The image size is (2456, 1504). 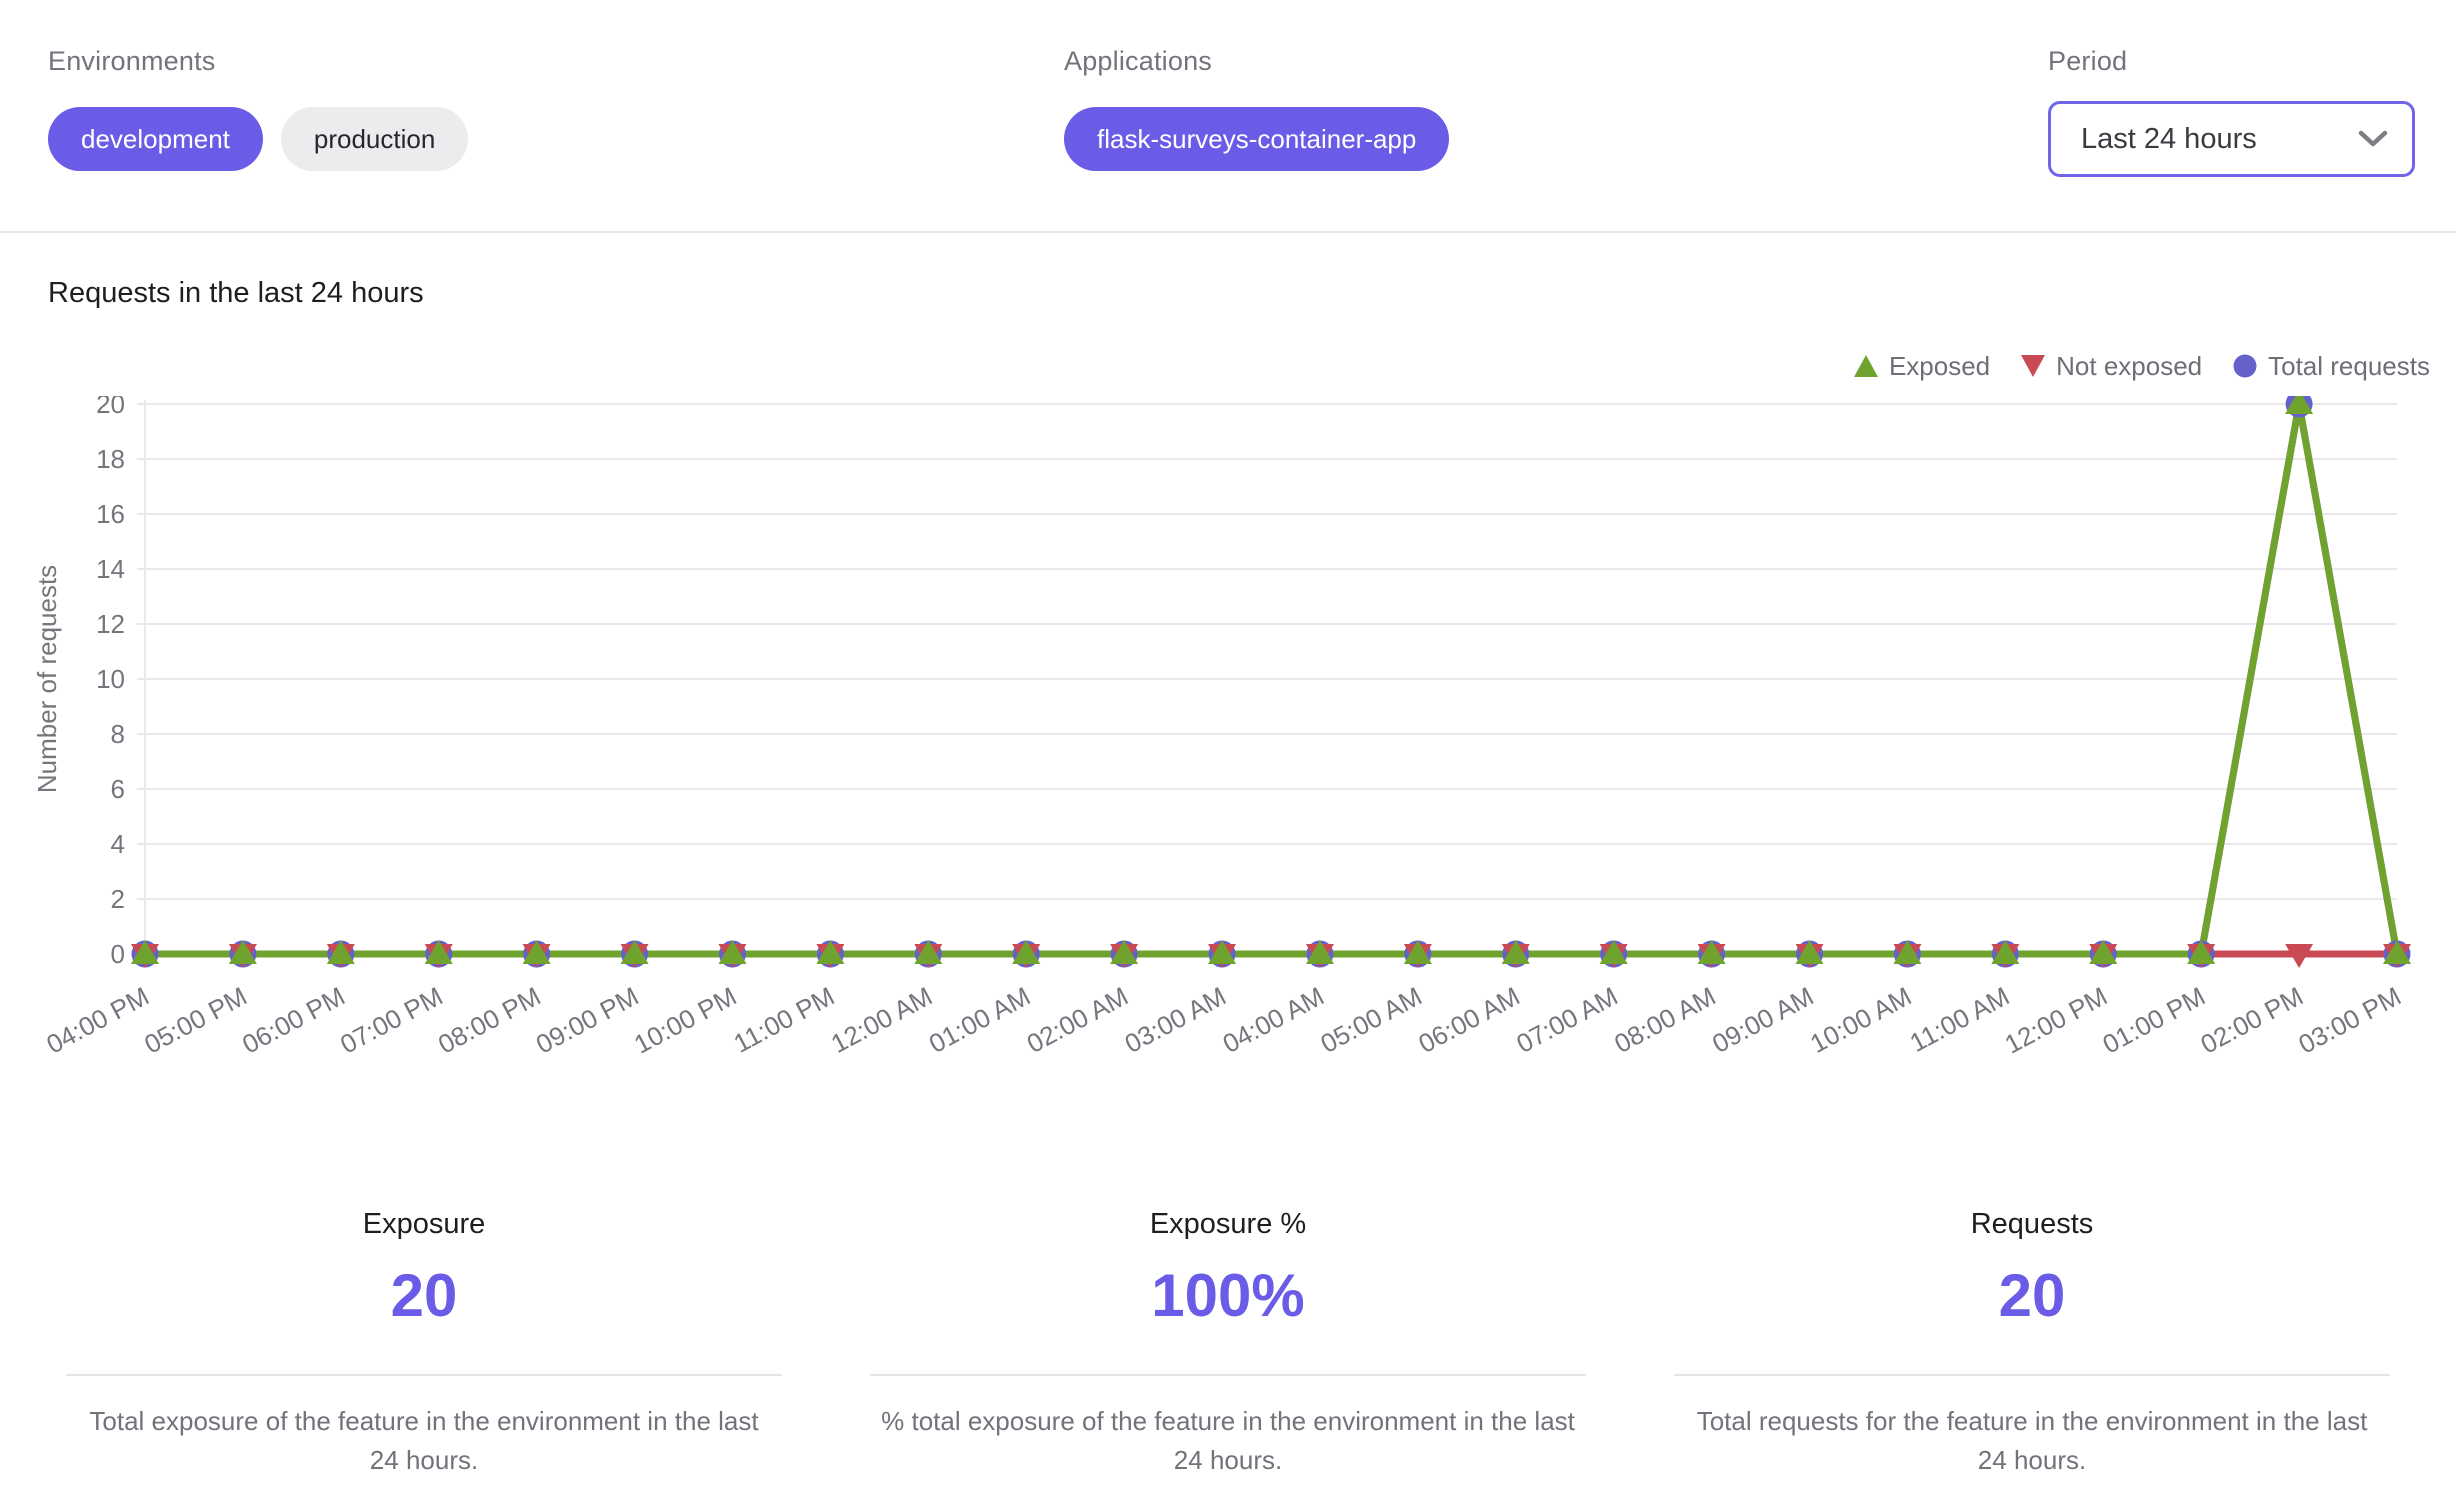 What do you see at coordinates (424, 1224) in the screenshot?
I see `stat-title: Exposure` at bounding box center [424, 1224].